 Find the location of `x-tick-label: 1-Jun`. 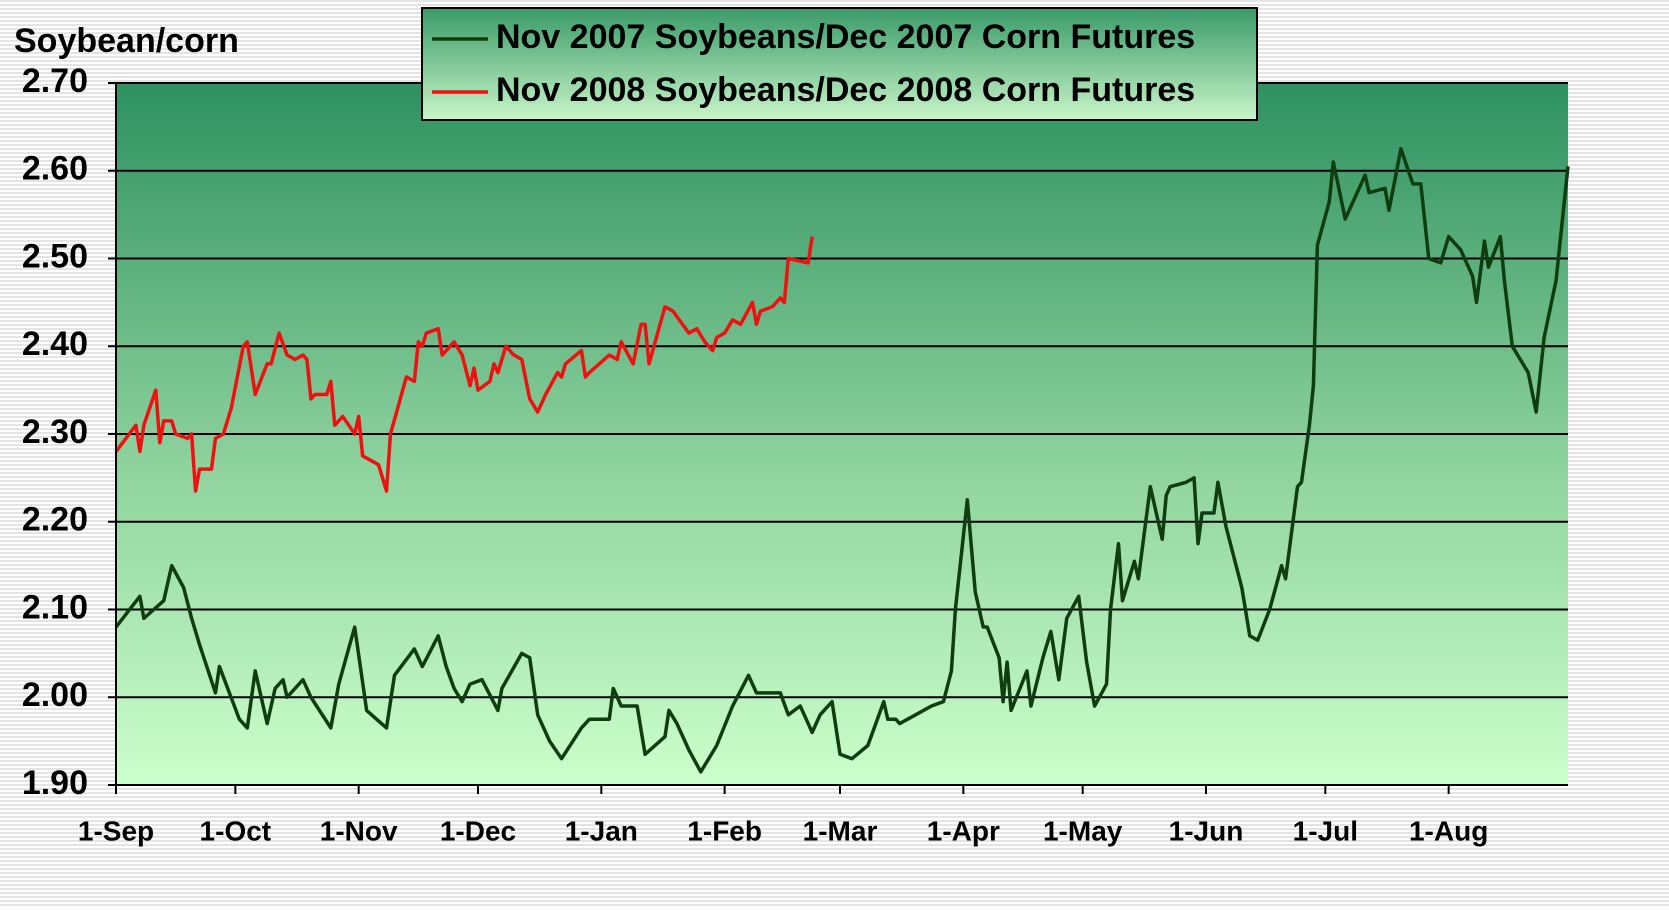

x-tick-label: 1-Jun is located at coordinates (1206, 830).